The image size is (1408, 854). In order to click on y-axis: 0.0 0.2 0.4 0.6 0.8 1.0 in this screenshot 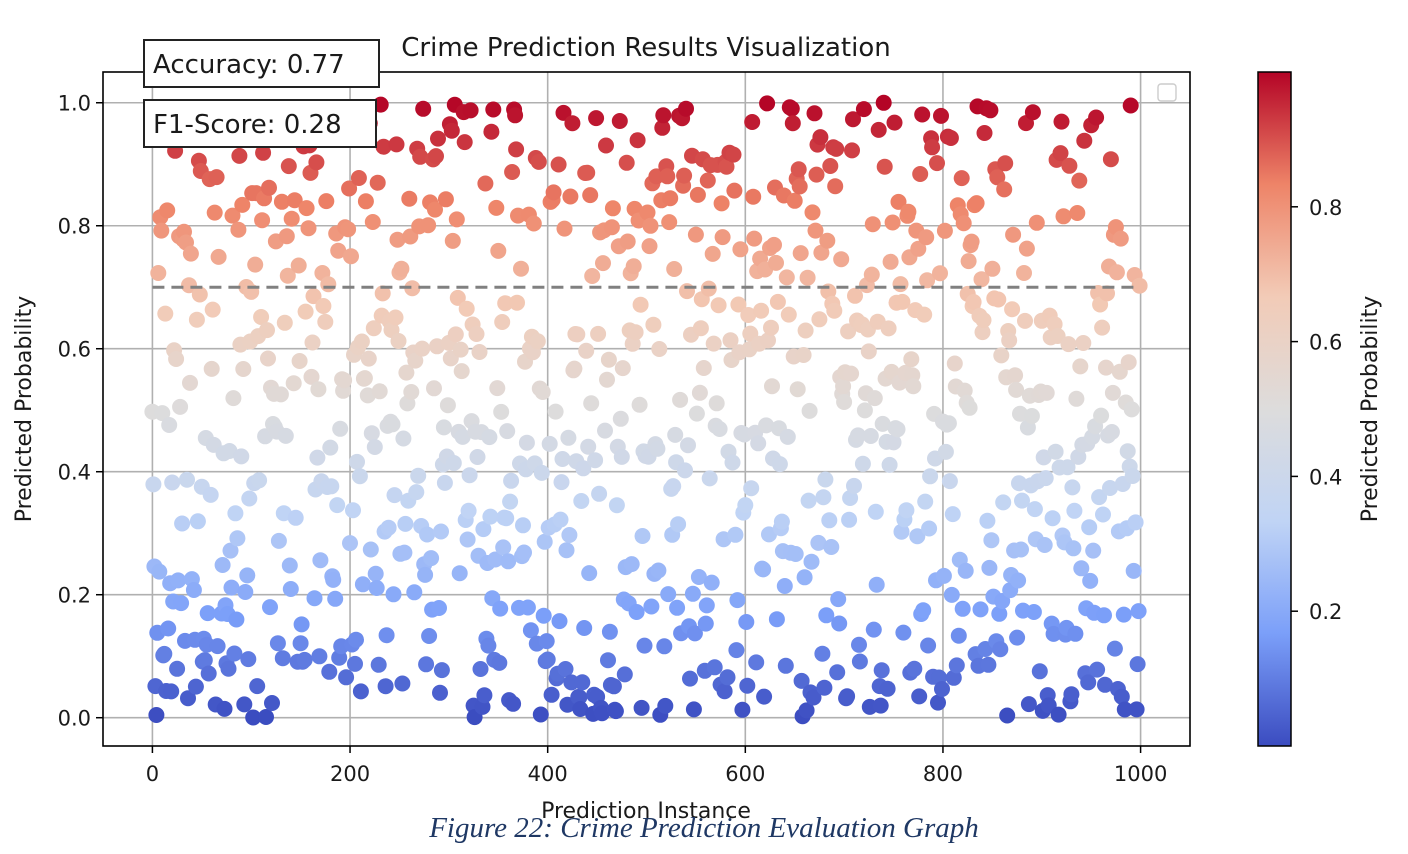, I will do `click(80, 411)`.